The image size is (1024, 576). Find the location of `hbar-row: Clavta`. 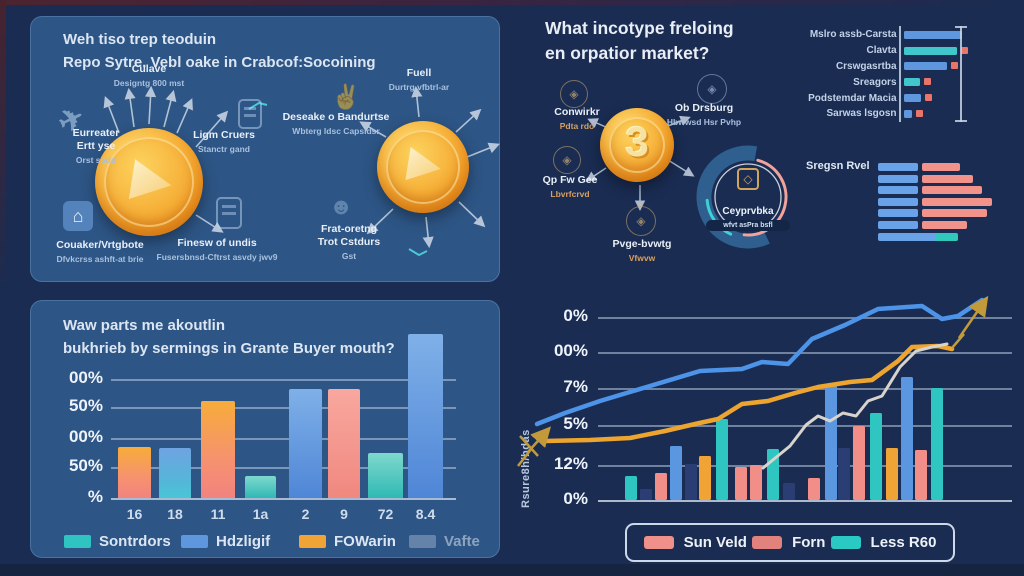

hbar-row: Clavta is located at coordinates (905, 51).